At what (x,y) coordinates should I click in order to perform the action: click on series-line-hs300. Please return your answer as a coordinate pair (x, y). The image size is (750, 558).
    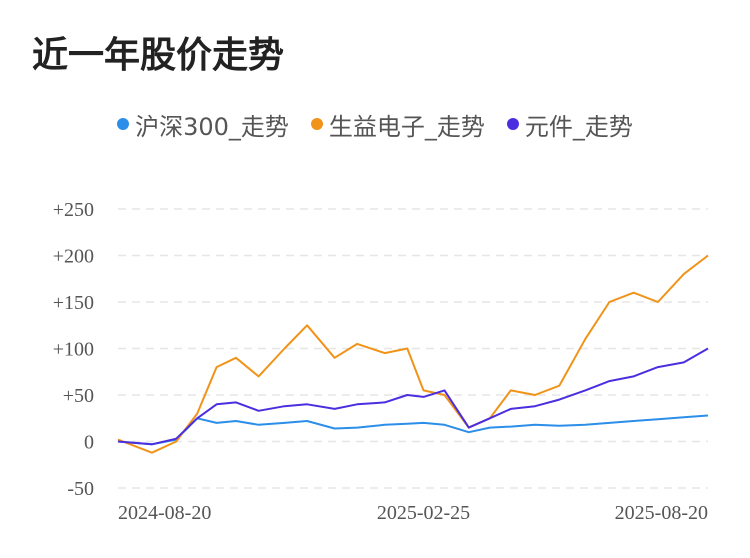
    Looking at the image, I should click on (413, 430).